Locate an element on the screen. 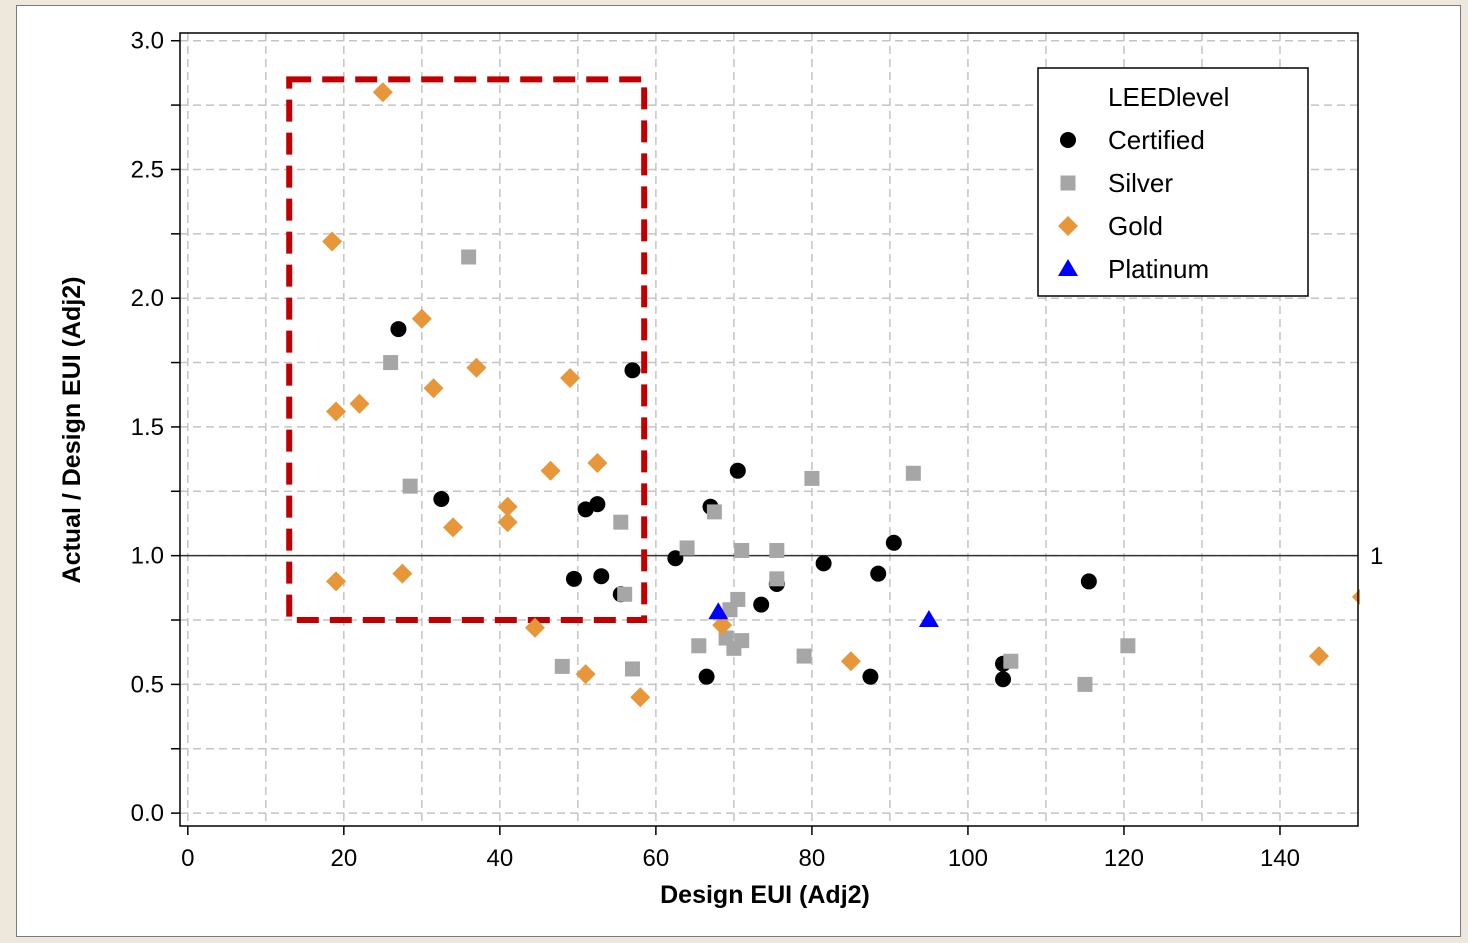 The image size is (1468, 943). x-tick-label: 60 is located at coordinates (656, 858).